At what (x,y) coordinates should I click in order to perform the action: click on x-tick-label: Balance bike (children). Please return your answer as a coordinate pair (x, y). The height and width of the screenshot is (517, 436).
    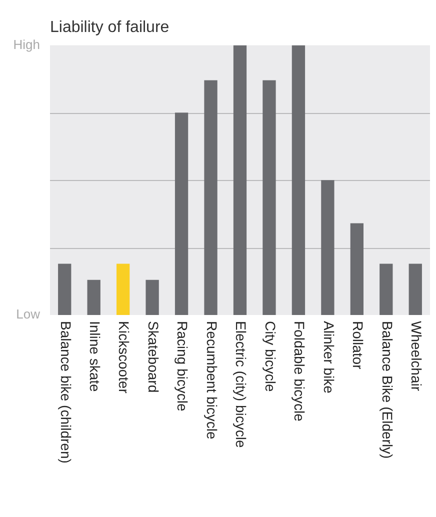
    Looking at the image, I should click on (66, 392).